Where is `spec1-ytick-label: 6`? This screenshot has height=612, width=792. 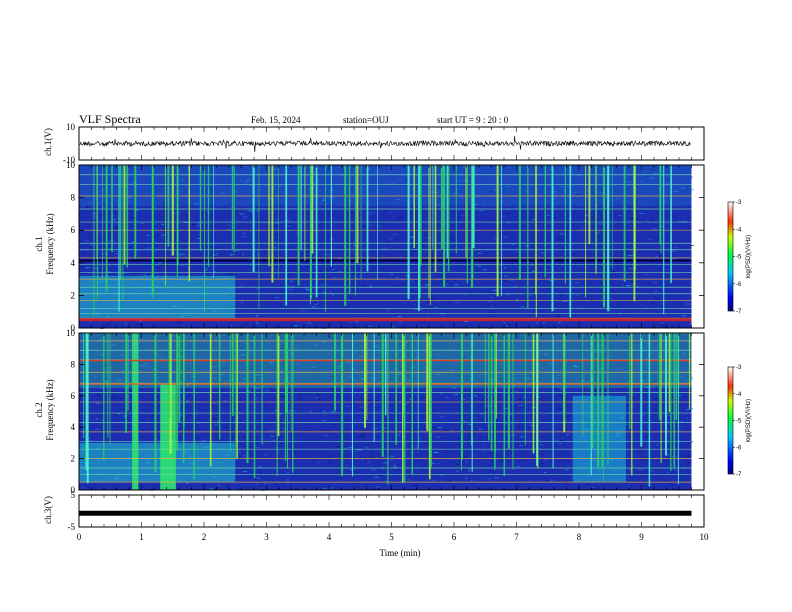
spec1-ytick-label: 6 is located at coordinates (73, 230).